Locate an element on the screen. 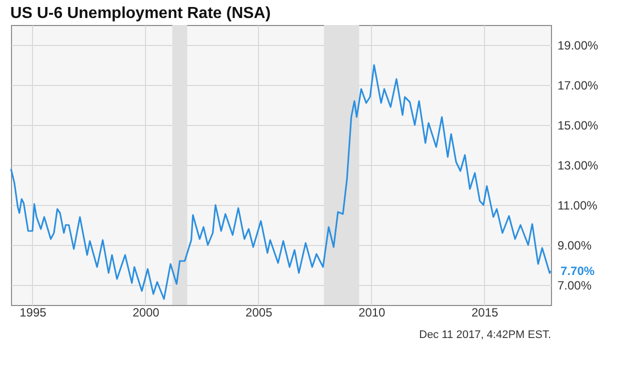  x-tick-label: 2015 is located at coordinates (485, 313).